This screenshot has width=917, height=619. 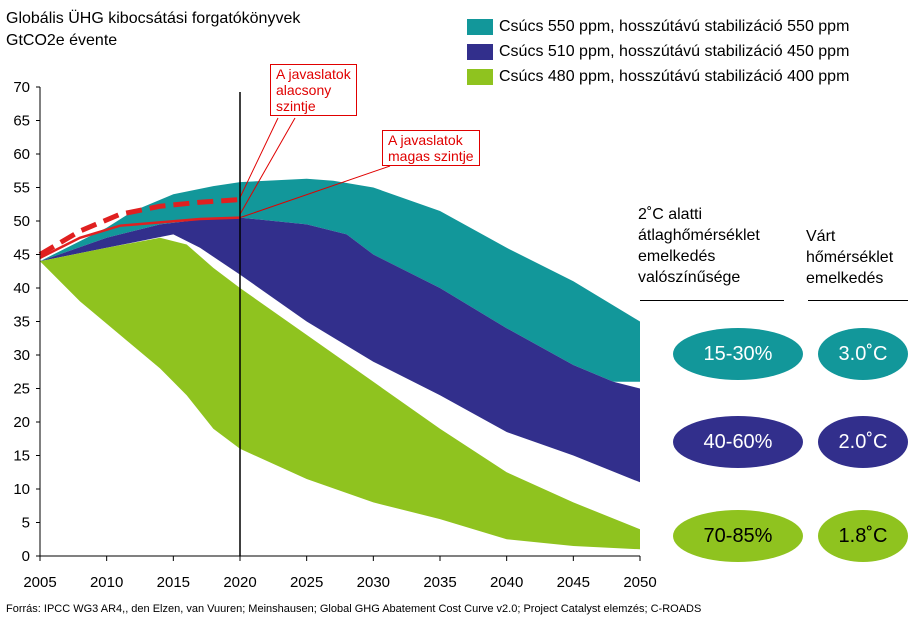 I want to click on callout-high-level: A javaslatok magas szintje, so click(x=431, y=148).